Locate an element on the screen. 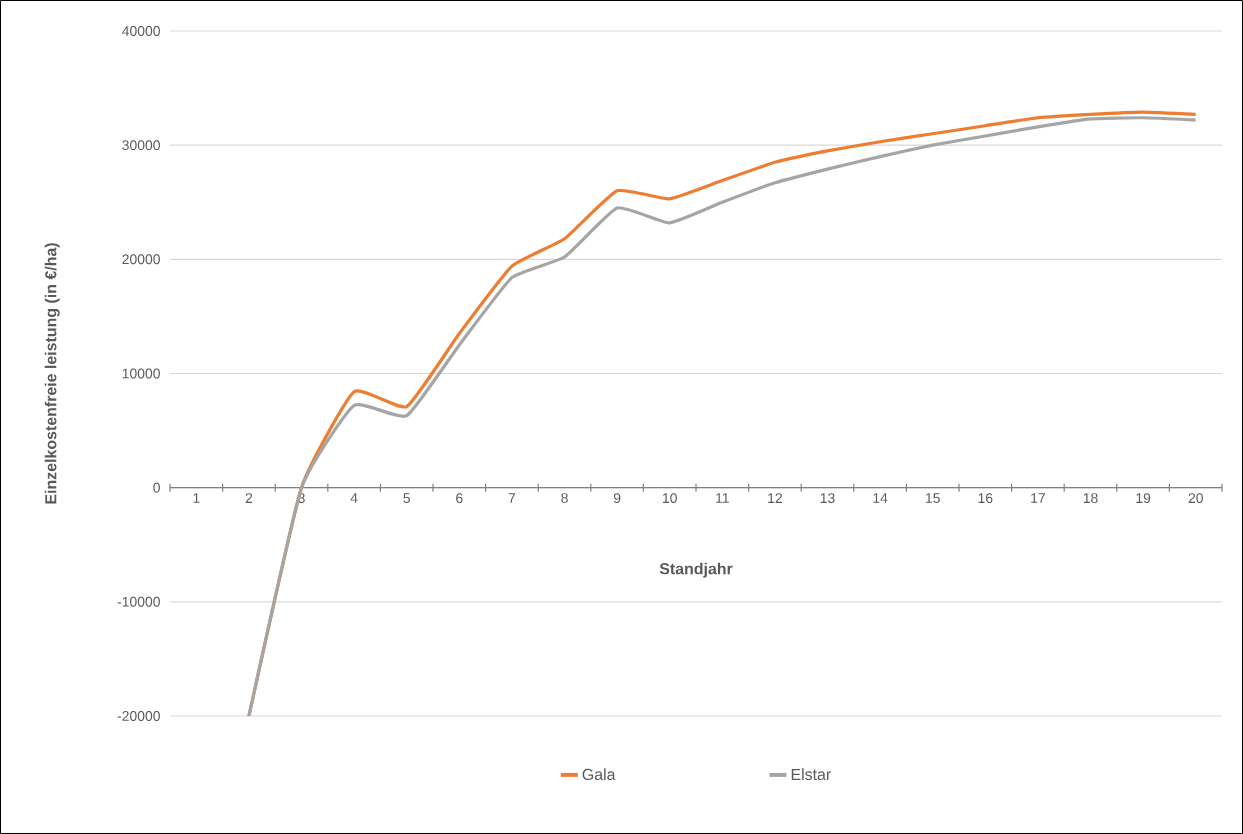 Image resolution: width=1243 pixels, height=834 pixels. x-tick-label: 13 is located at coordinates (827, 498).